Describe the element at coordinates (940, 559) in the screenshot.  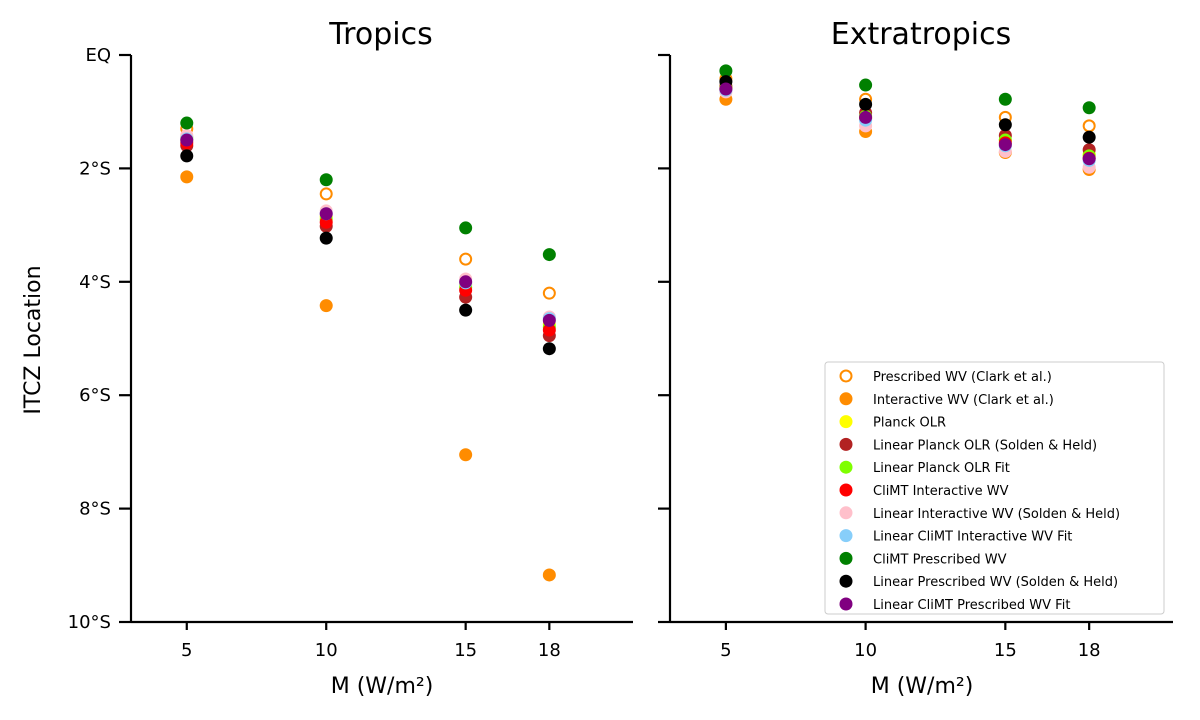
I see `legend-label: CliMT Prescribed WV` at that location.